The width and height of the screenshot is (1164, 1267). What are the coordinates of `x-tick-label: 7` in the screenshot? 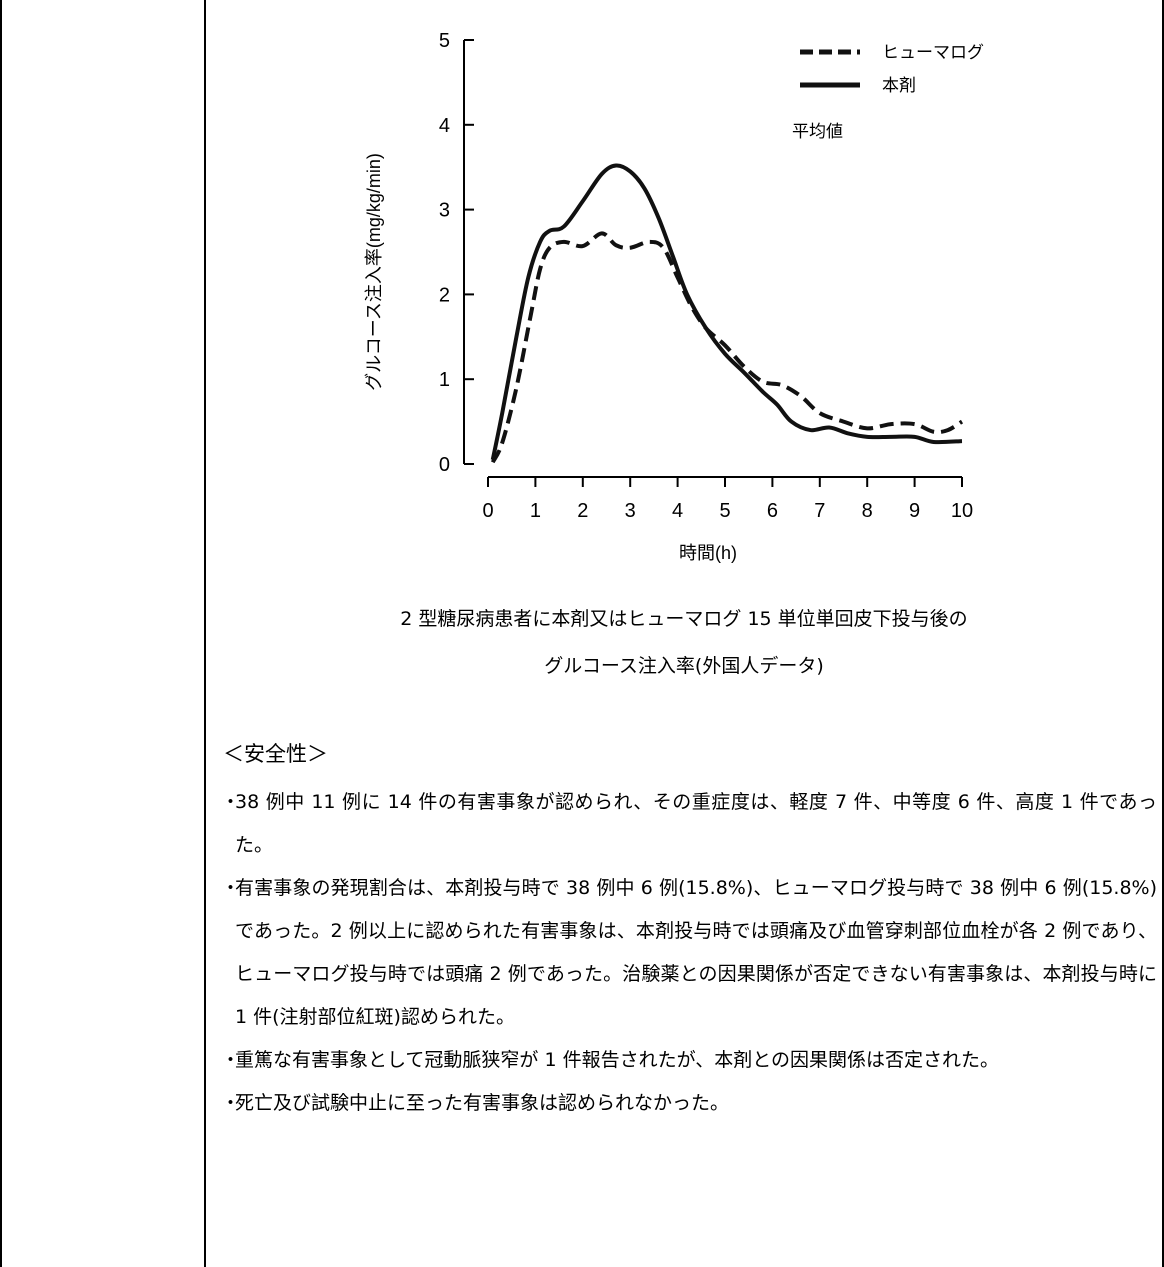 It's located at (819, 511).